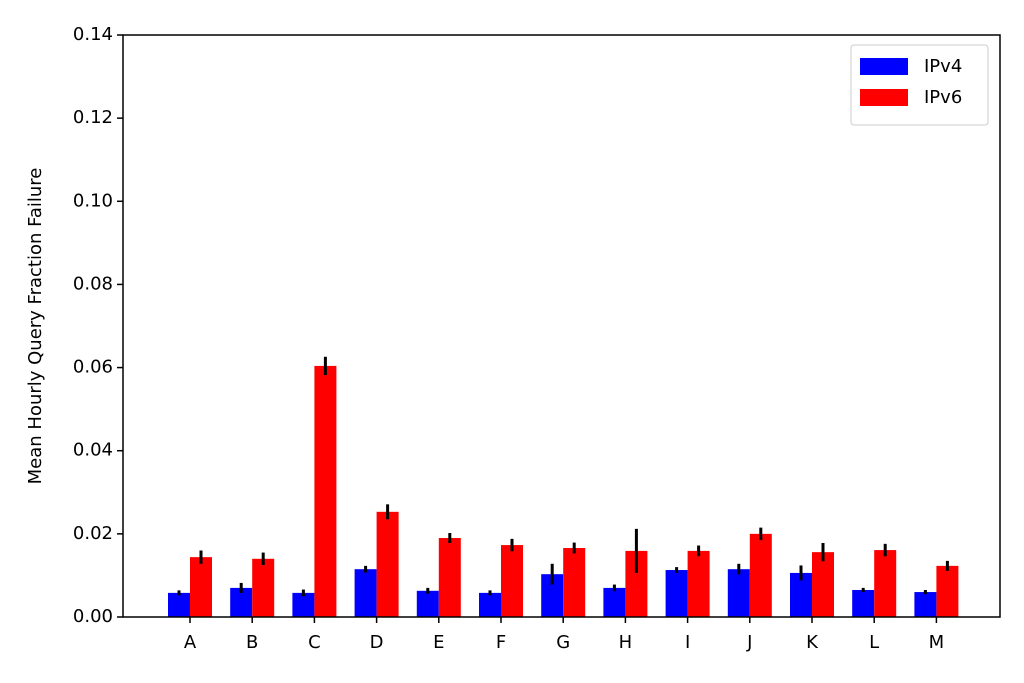 This screenshot has height=683, width=1024. What do you see at coordinates (35, 326) in the screenshot?
I see `y-axis-label: Mean Hourly Query Fraction Failure` at bounding box center [35, 326].